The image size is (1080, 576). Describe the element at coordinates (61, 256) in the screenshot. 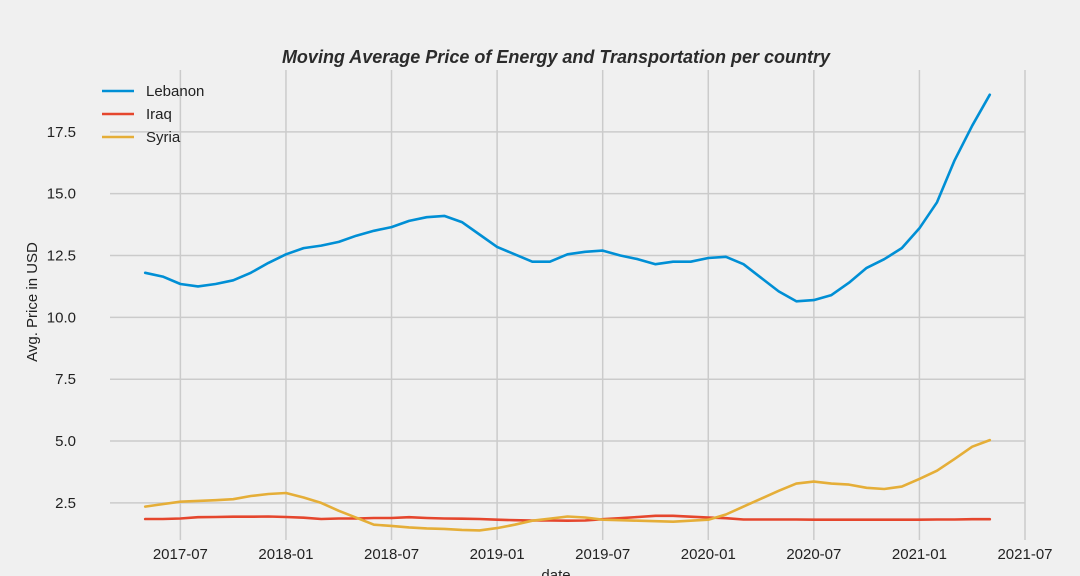

I see `y-tick-label: 12.5` at that location.